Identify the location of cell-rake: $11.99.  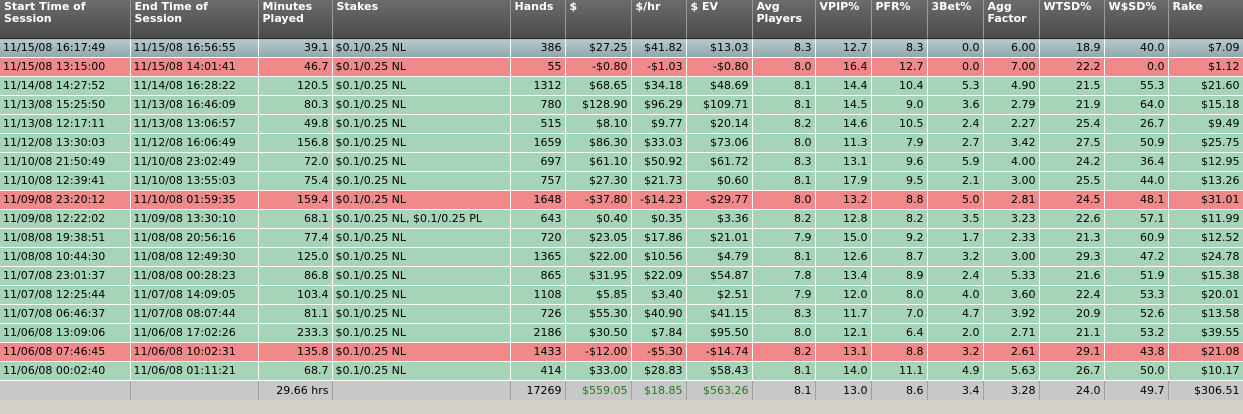
(1205, 219).